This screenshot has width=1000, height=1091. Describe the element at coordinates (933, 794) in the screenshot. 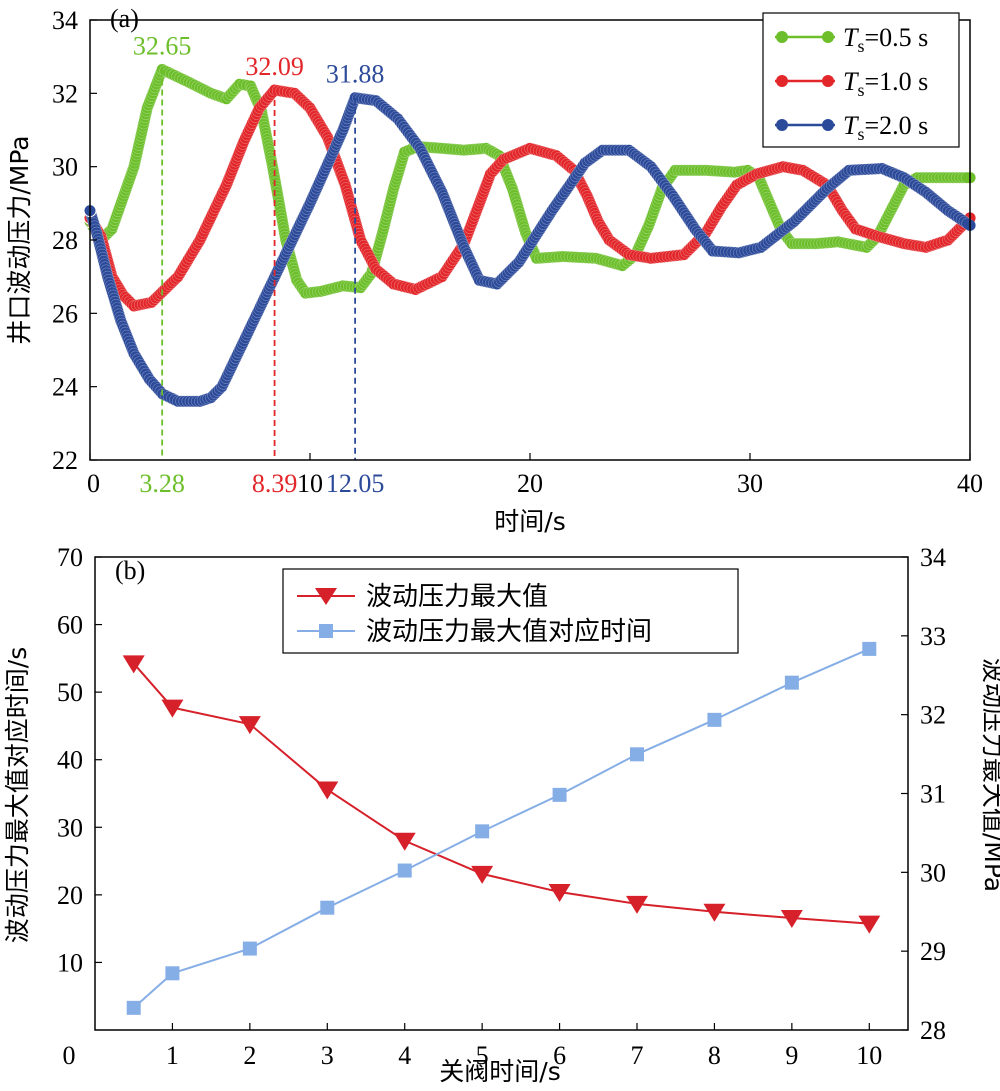

I see `panel-b-right-y-tick-label: 31` at that location.